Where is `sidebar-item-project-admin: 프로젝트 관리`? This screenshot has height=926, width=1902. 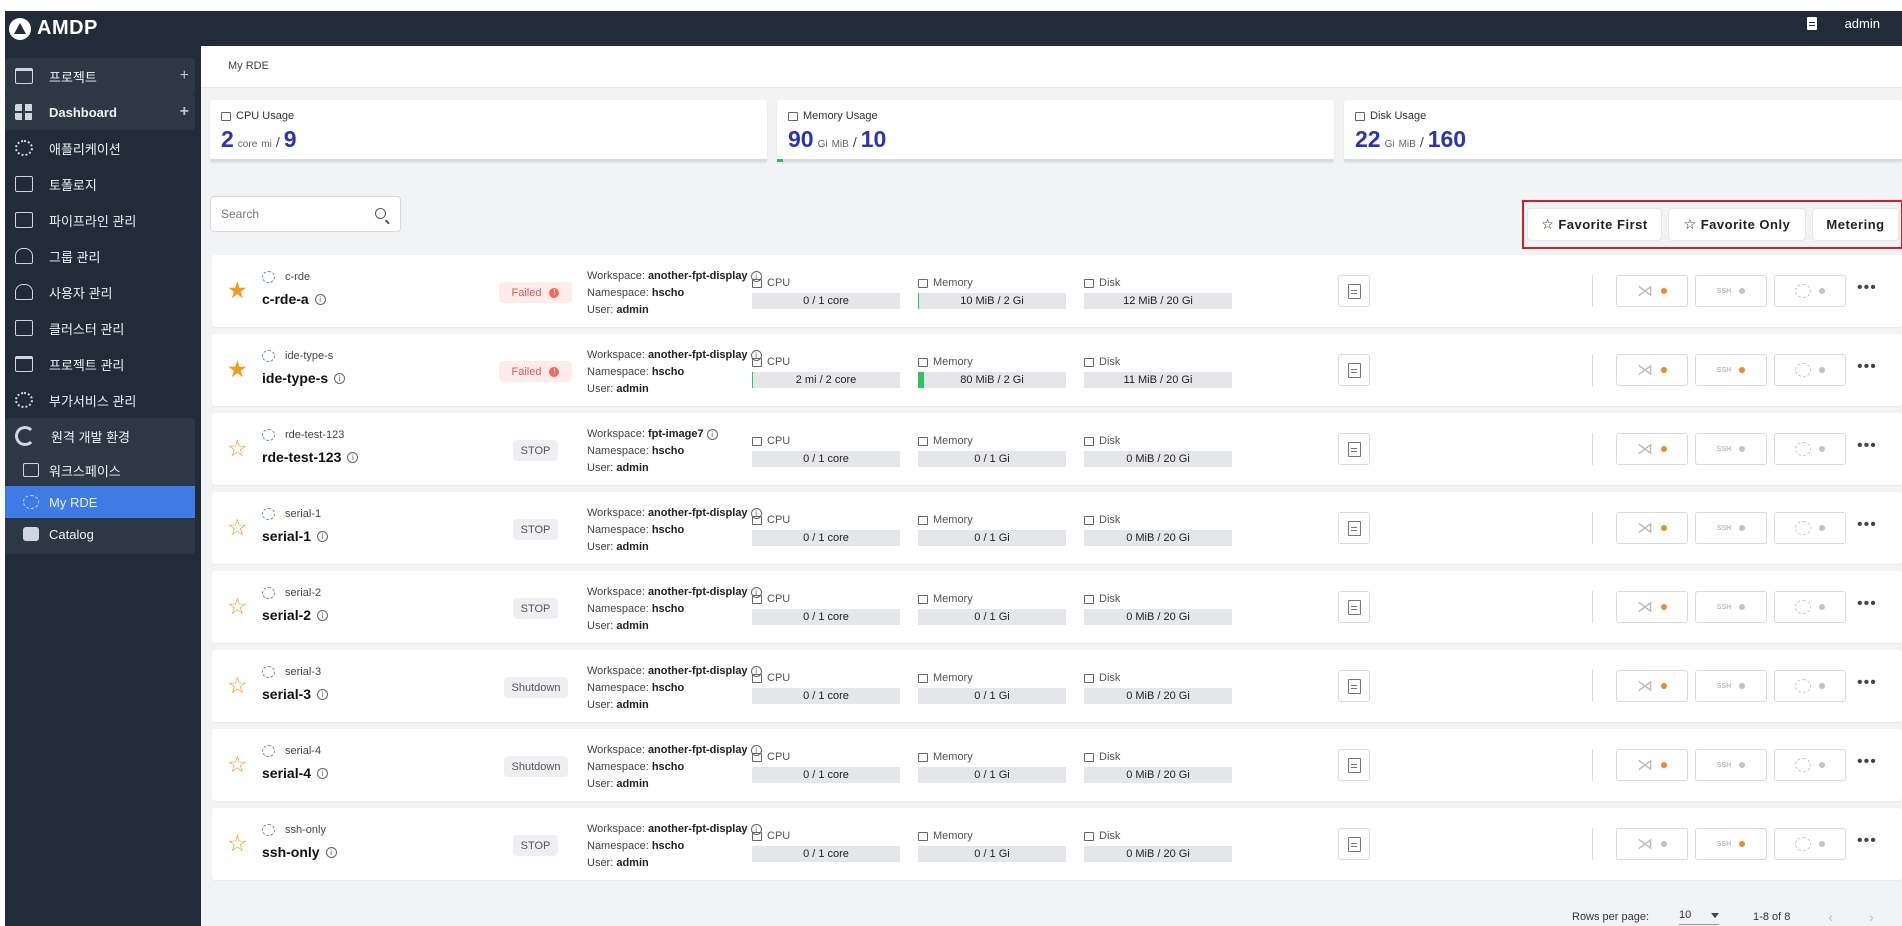 sidebar-item-project-admin: 프로젝트 관리 is located at coordinates (103, 364).